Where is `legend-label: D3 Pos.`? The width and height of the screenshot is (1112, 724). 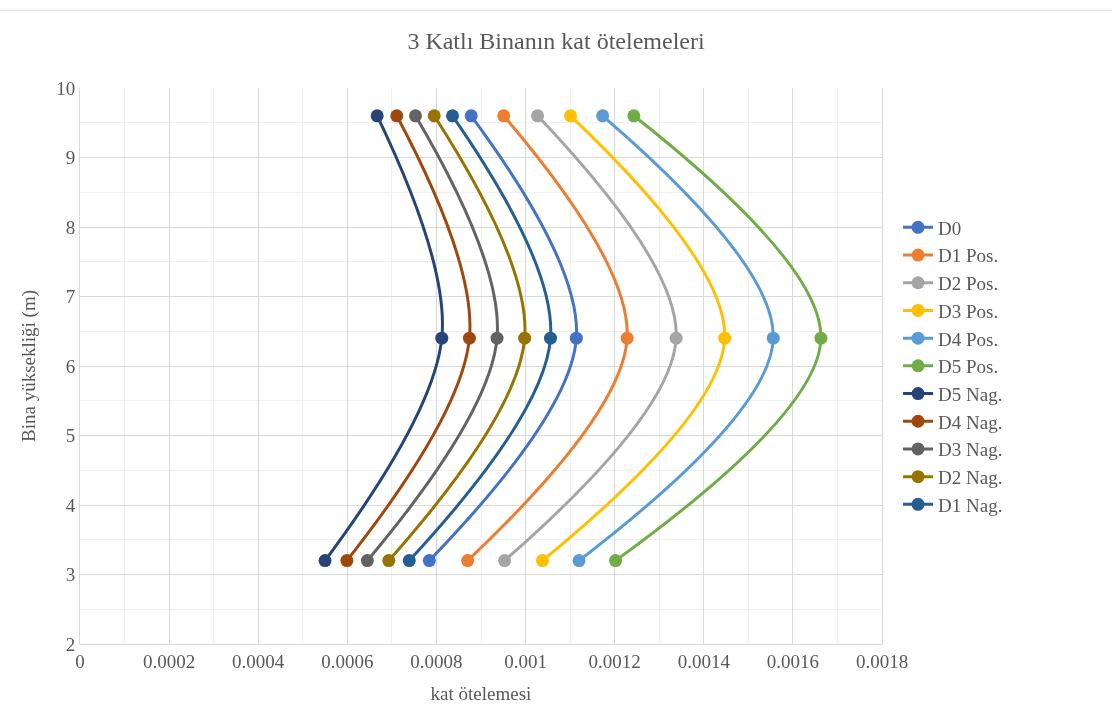
legend-label: D3 Pos. is located at coordinates (968, 311).